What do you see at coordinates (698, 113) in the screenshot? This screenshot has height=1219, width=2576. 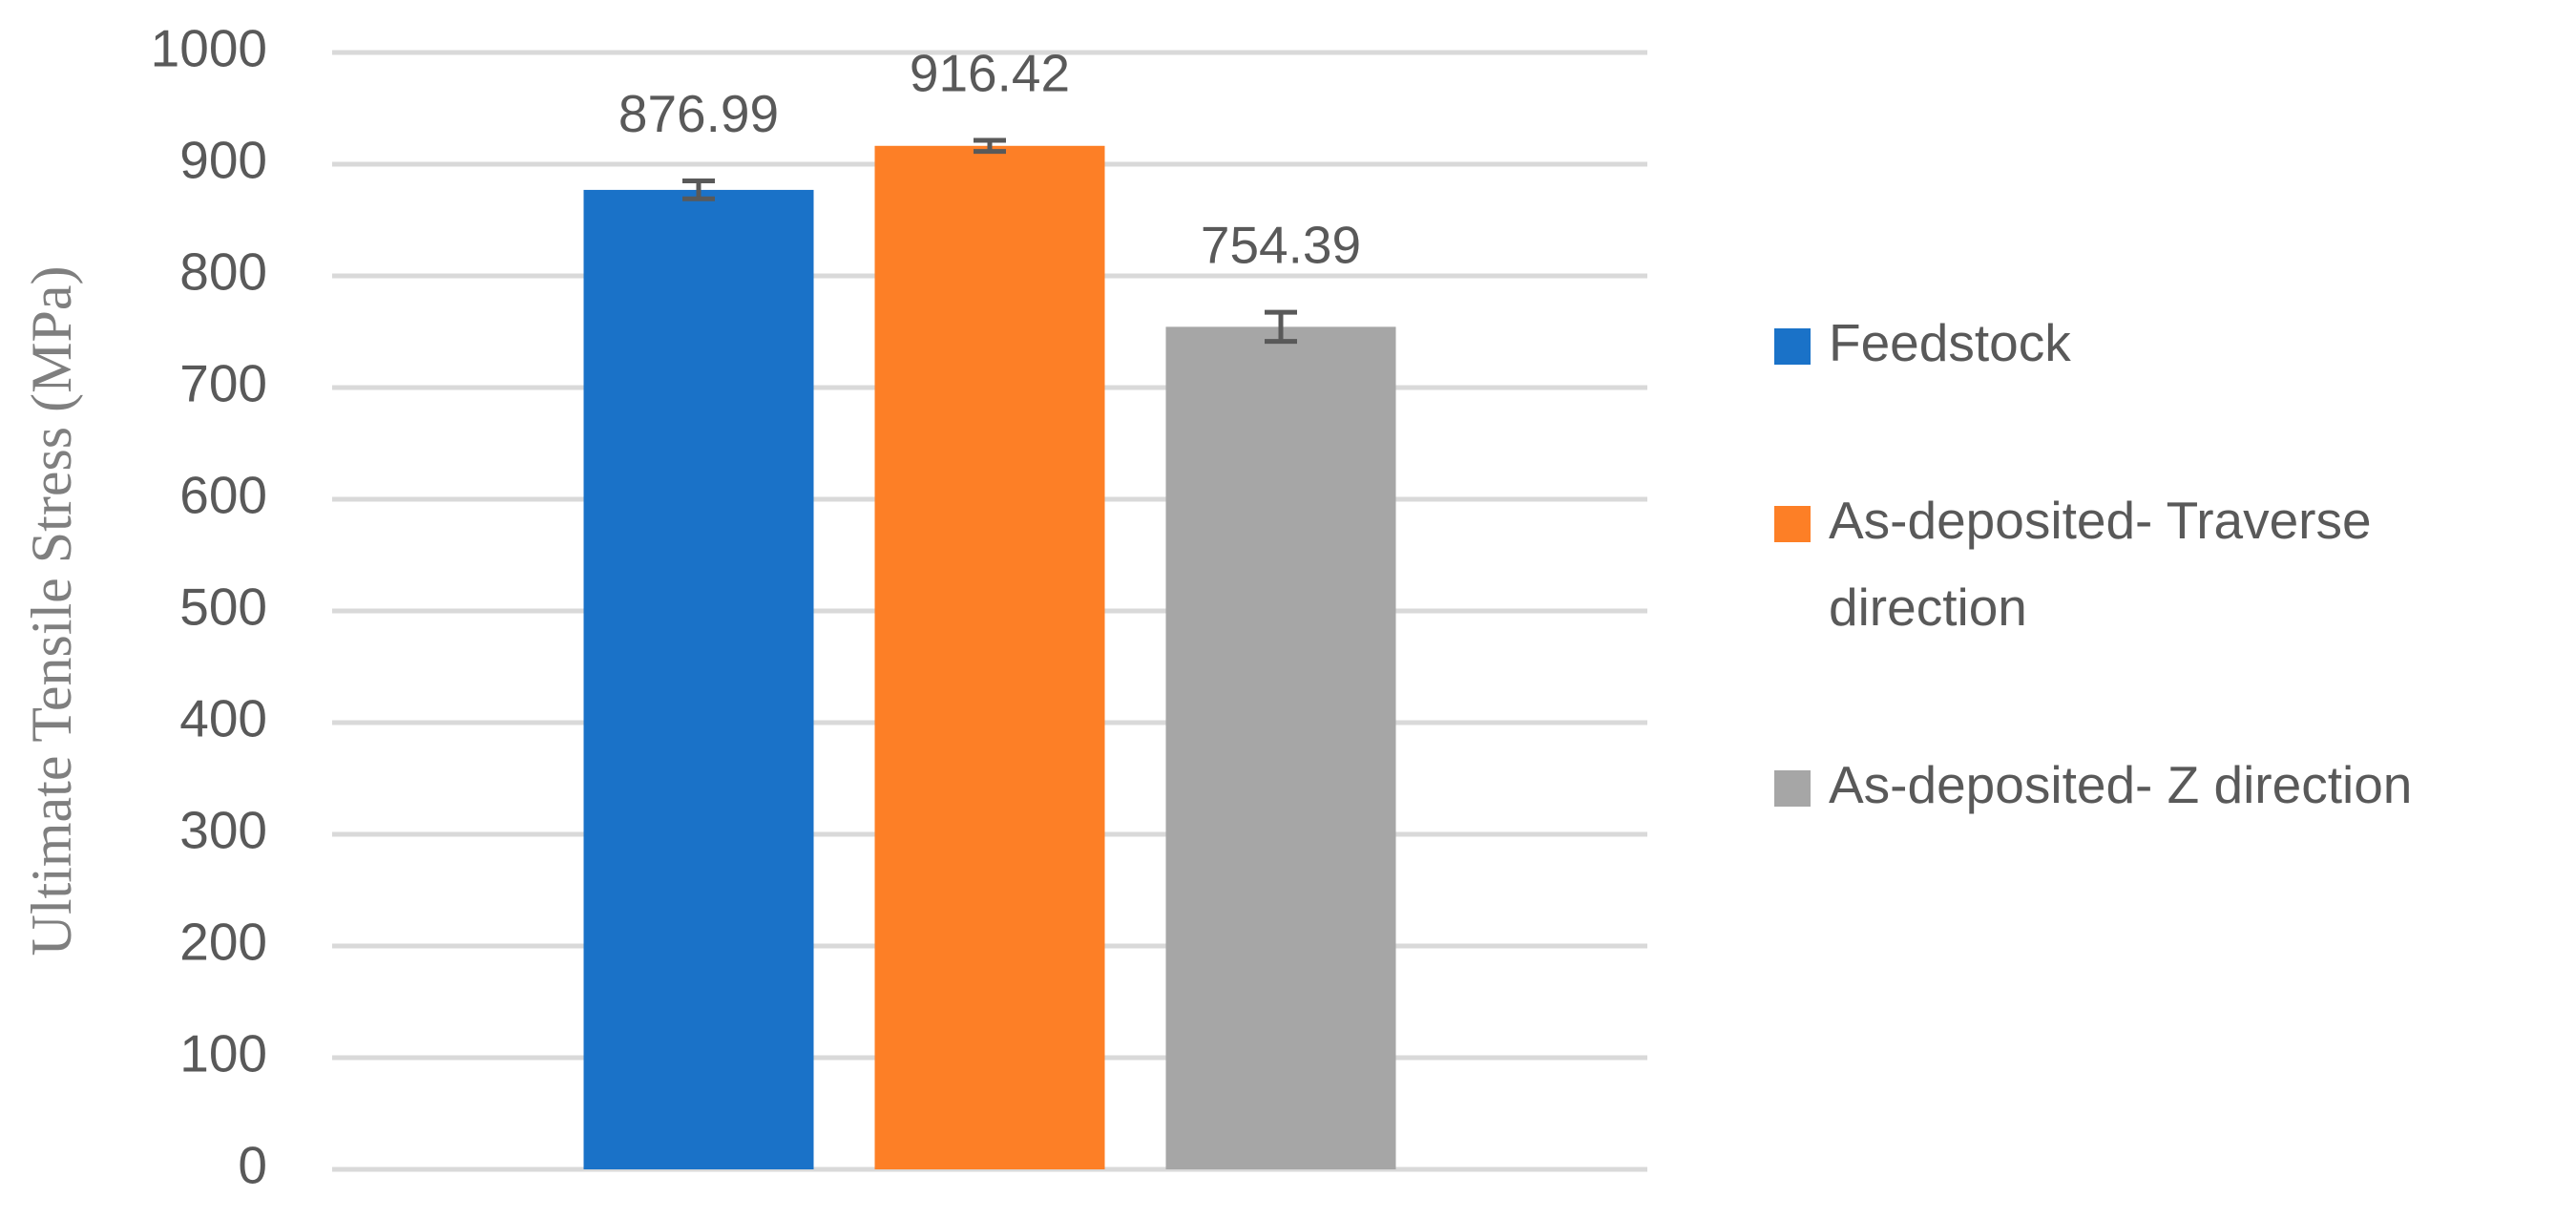 I see `data-label: 876.99` at bounding box center [698, 113].